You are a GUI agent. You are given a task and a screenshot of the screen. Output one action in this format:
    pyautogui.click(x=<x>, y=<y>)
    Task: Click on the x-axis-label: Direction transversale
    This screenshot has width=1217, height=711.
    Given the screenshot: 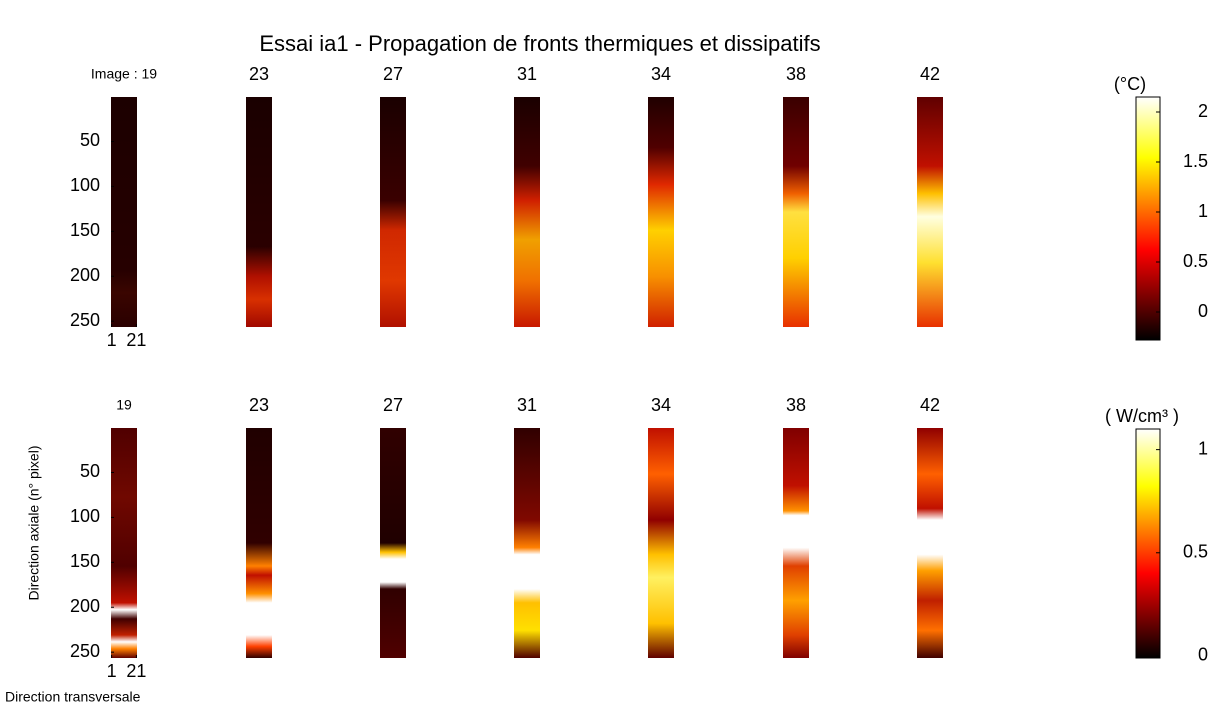 What is the action you would take?
    pyautogui.click(x=73, y=697)
    